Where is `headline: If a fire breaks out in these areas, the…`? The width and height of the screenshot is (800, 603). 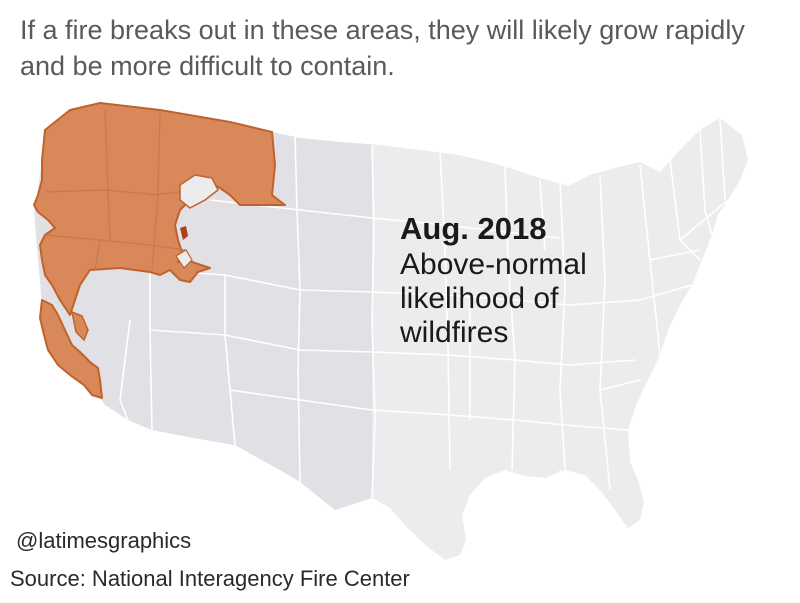 headline: If a fire breaks out in these areas, the… is located at coordinates (382, 48).